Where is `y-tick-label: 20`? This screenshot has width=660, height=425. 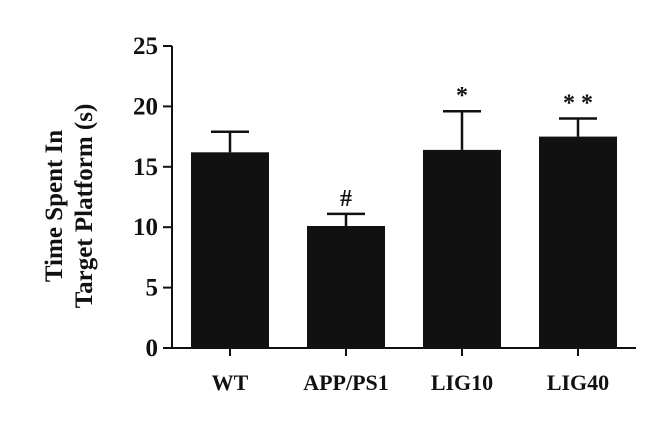 y-tick-label: 20 is located at coordinates (145, 106).